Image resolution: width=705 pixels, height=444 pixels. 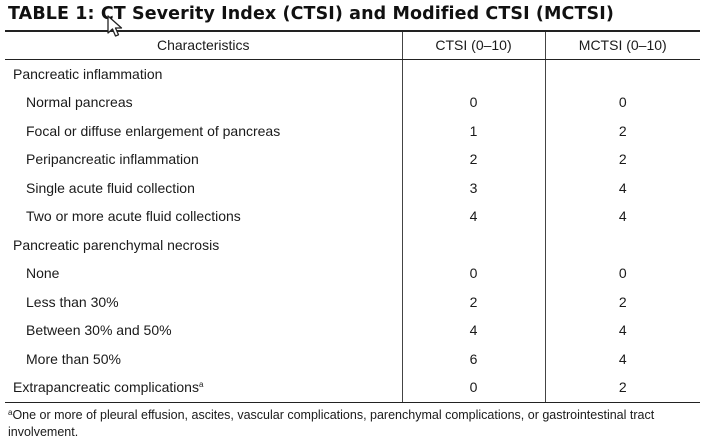 What do you see at coordinates (352, 73) in the screenshot?
I see `table-row: Pancreatic inflammation` at bounding box center [352, 73].